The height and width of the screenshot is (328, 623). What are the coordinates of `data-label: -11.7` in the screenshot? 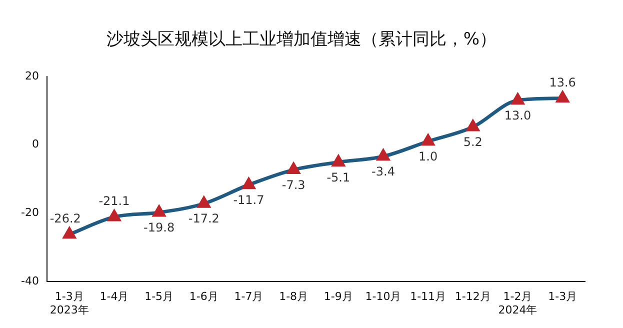 It's located at (248, 199).